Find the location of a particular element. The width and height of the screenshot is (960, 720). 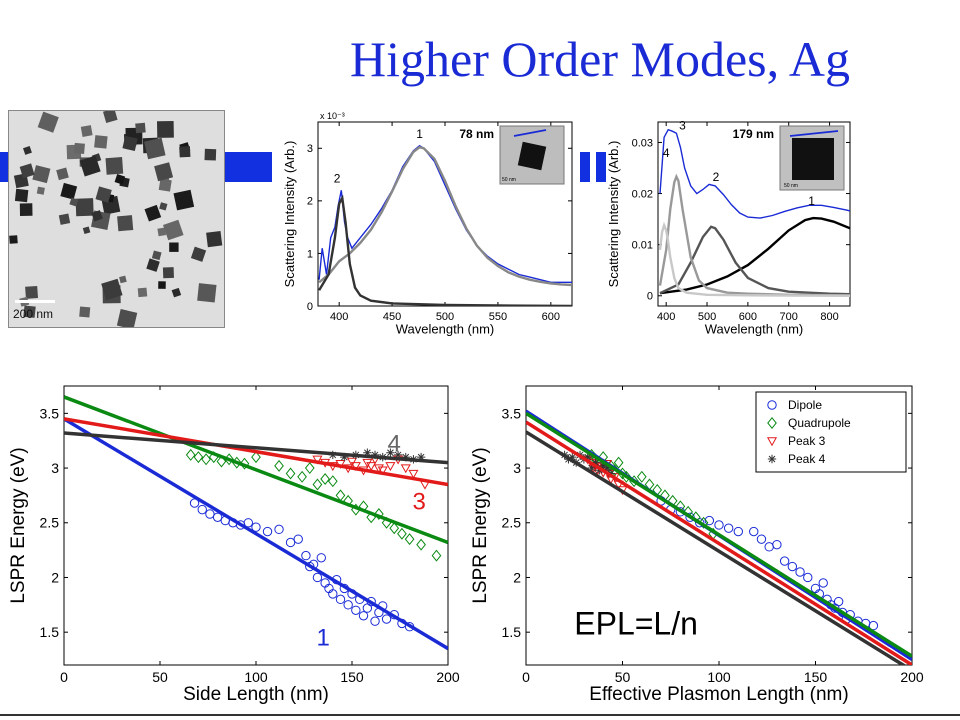

peak-label: 4 is located at coordinates (666, 153).